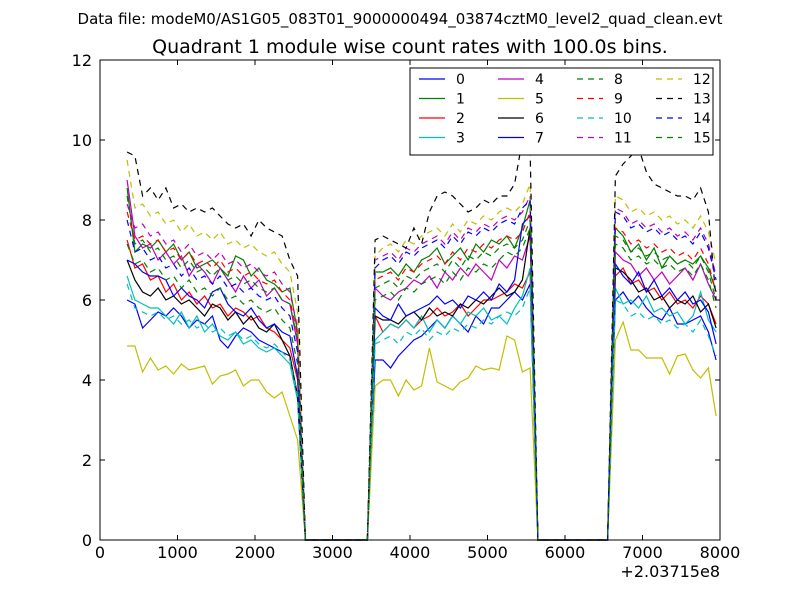  What do you see at coordinates (177, 552) in the screenshot?
I see `x-tick-label: 1000` at bounding box center [177, 552].